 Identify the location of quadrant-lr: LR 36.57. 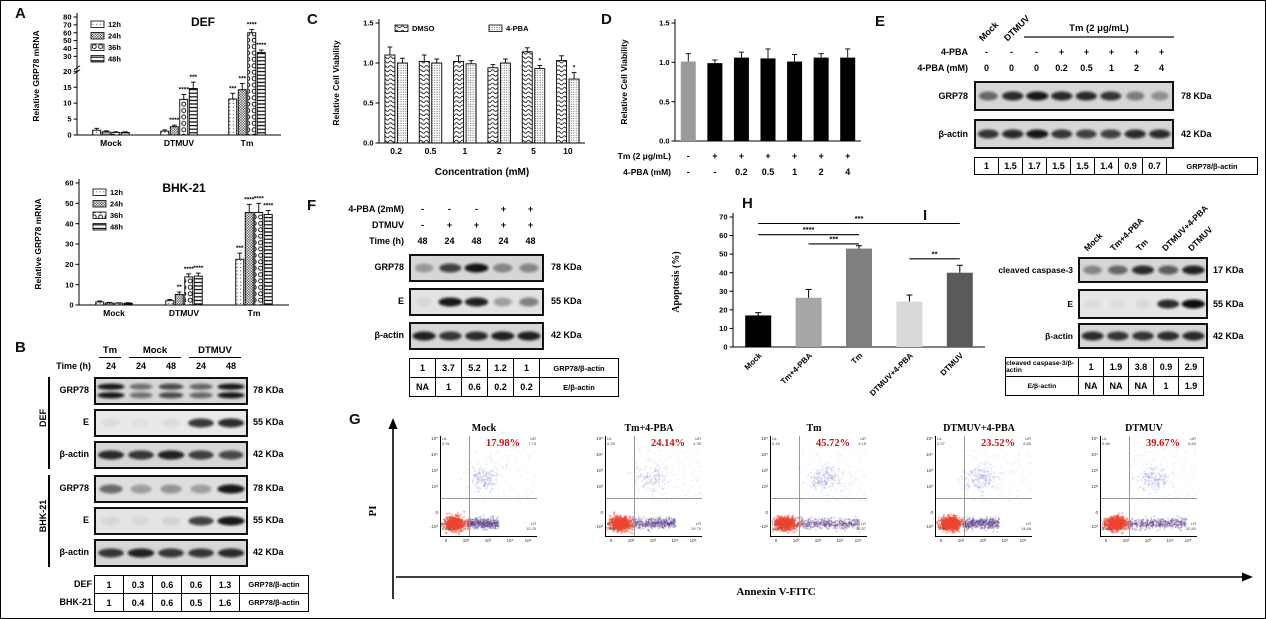
(860, 526).